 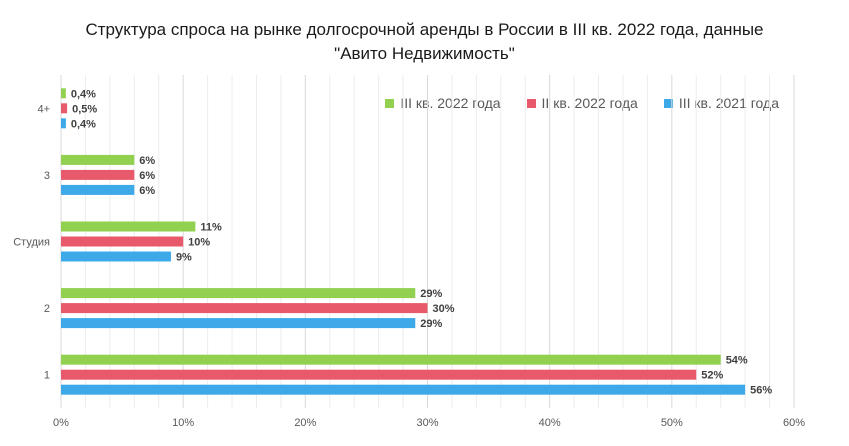 What do you see at coordinates (43, 109) in the screenshot?
I see `category-label: 4+` at bounding box center [43, 109].